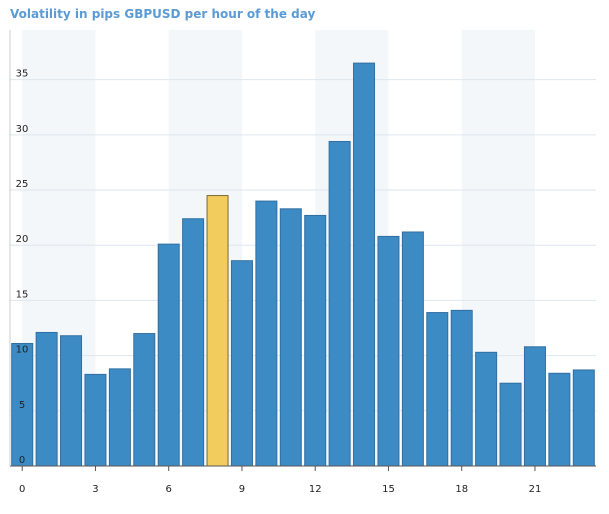 The image size is (609, 514). I want to click on bar-highlighted, so click(217, 331).